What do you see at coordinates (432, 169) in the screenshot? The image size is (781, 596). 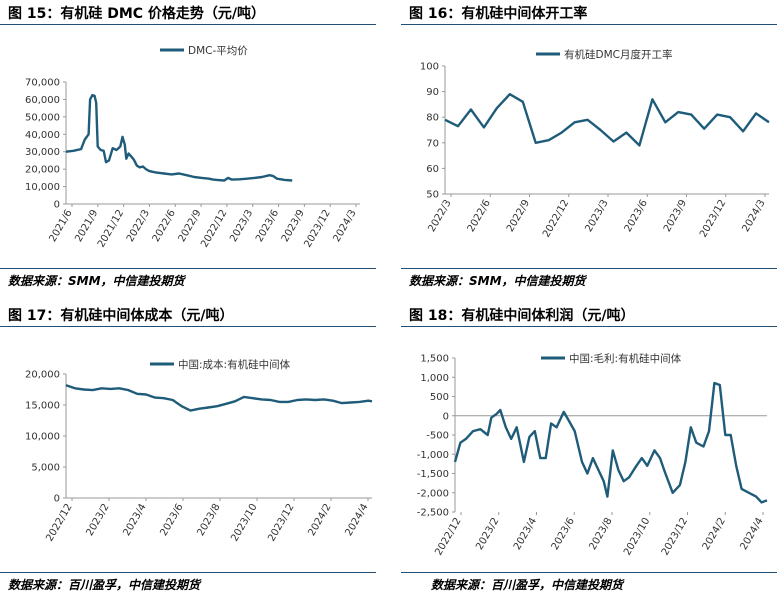 I see `y-tick-label: 60` at bounding box center [432, 169].